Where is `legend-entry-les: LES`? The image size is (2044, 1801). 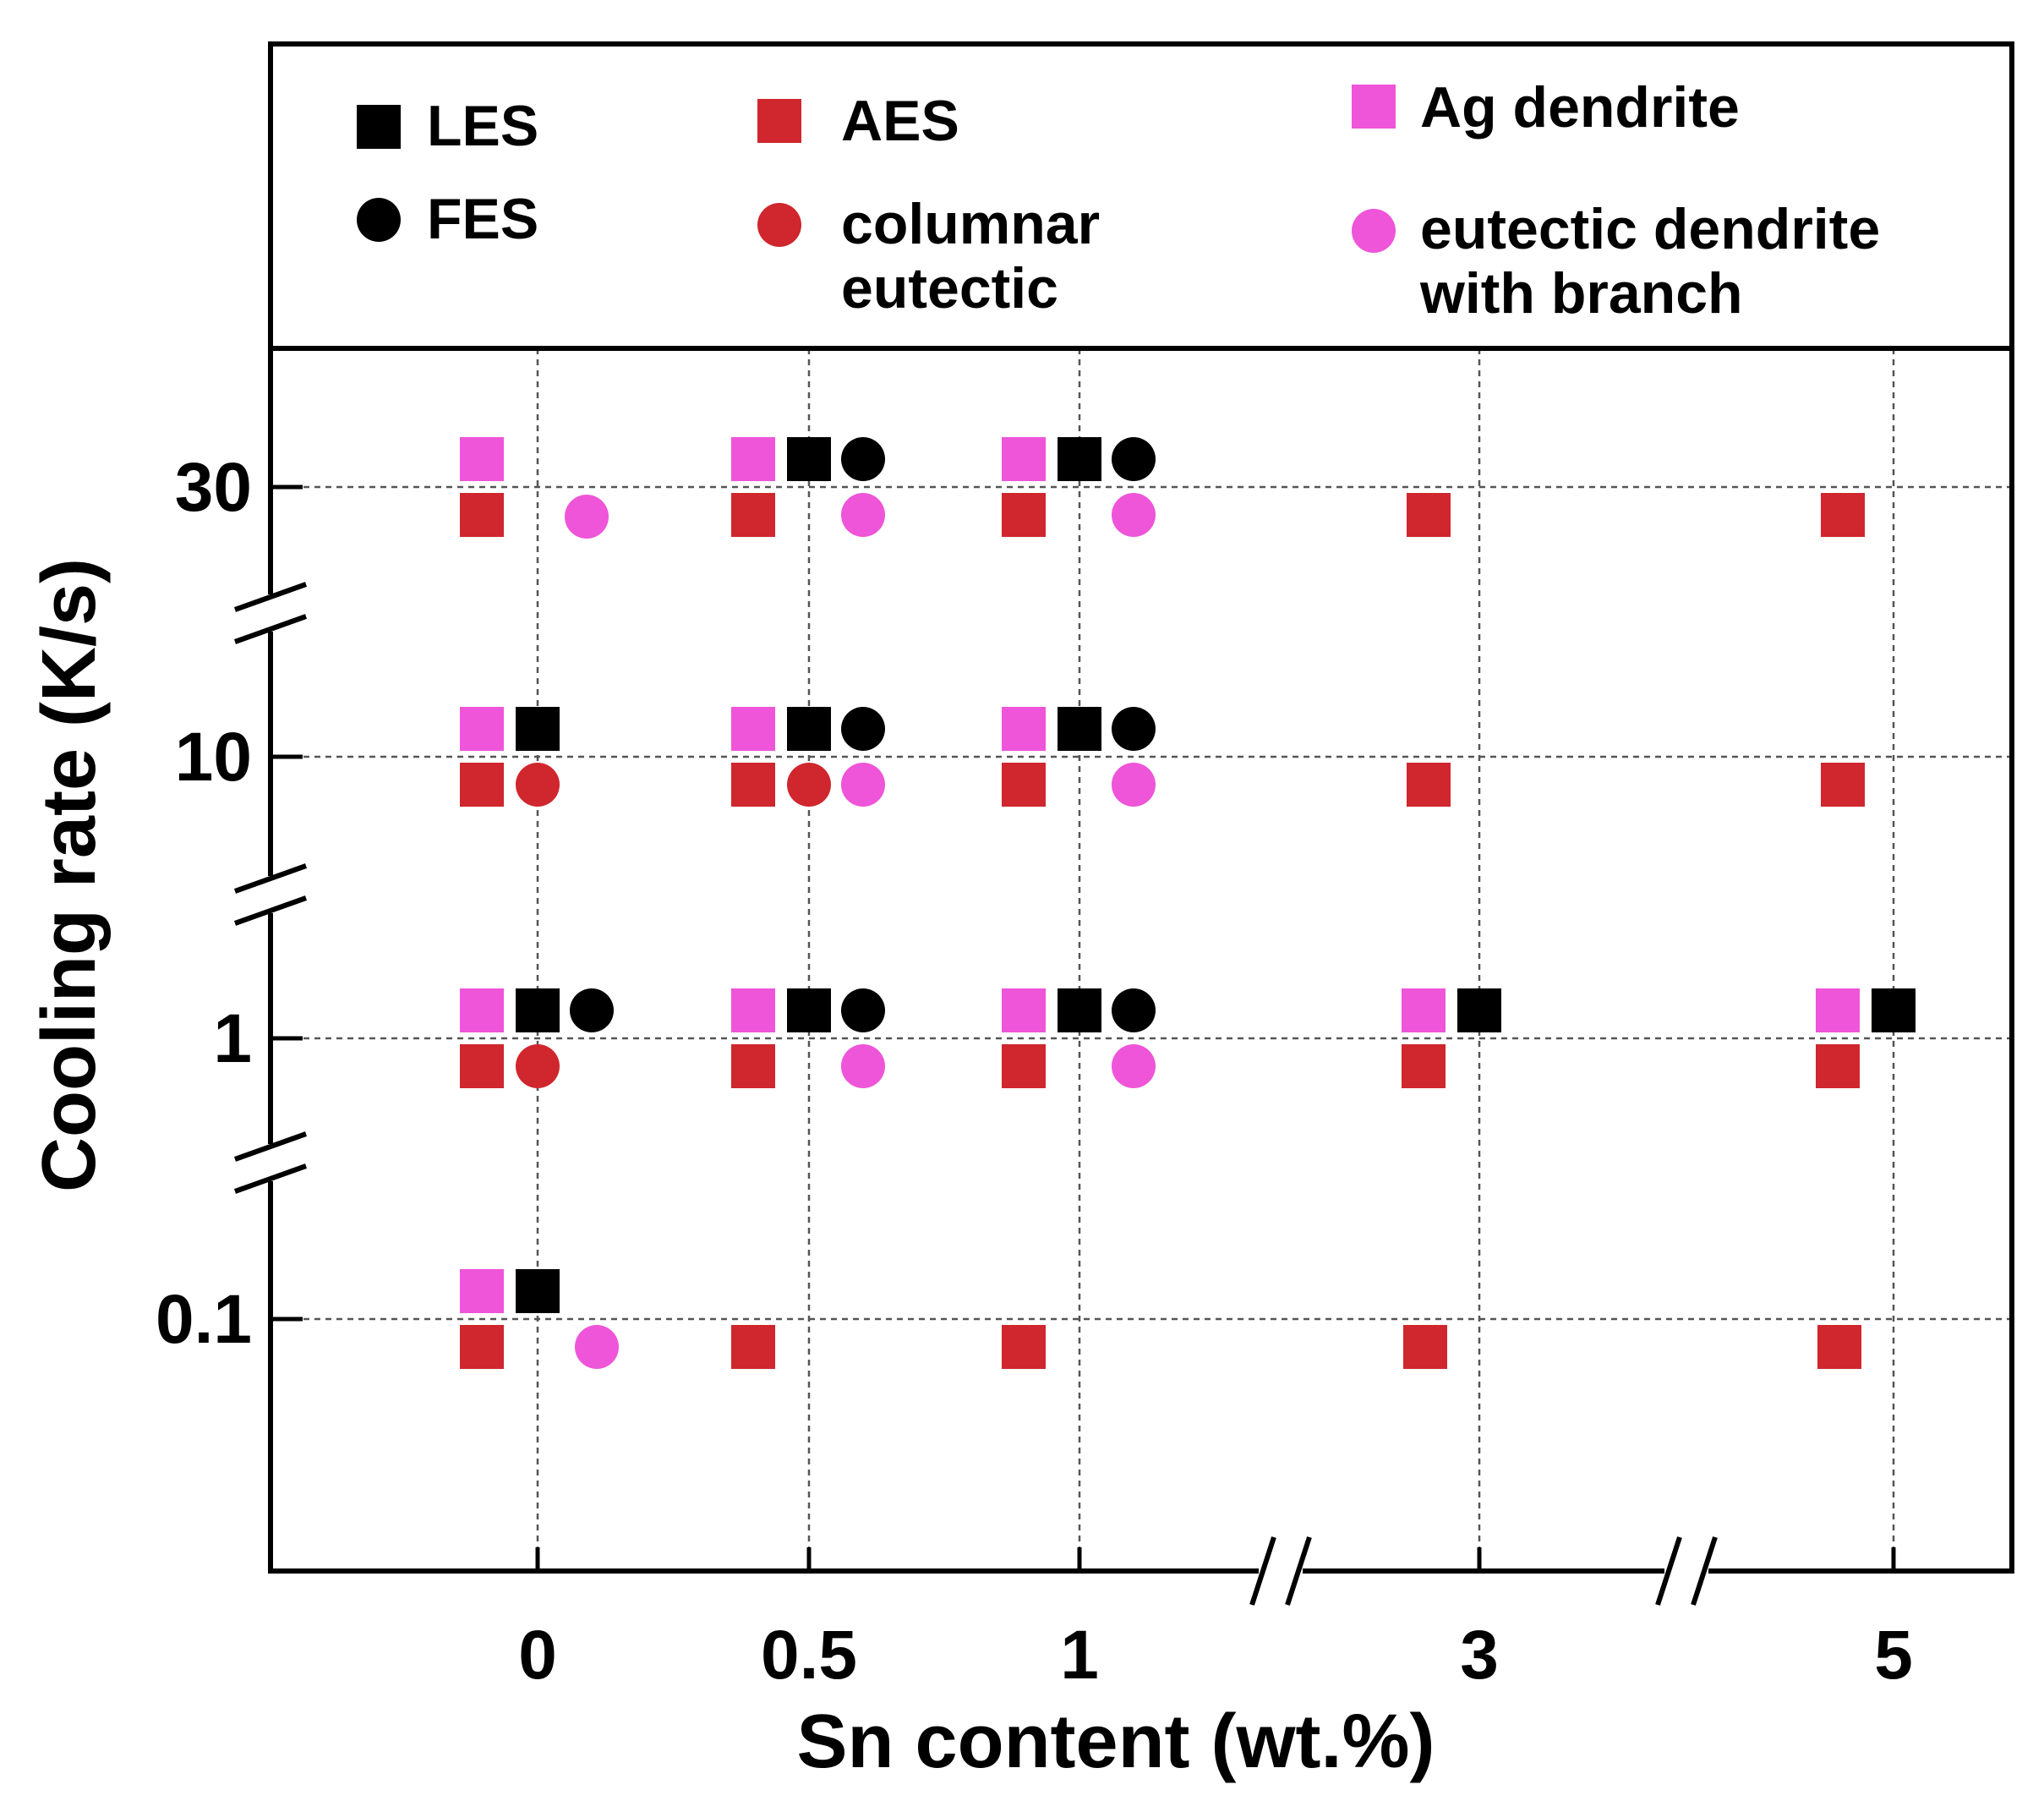 legend-entry-les: LES is located at coordinates (447, 126).